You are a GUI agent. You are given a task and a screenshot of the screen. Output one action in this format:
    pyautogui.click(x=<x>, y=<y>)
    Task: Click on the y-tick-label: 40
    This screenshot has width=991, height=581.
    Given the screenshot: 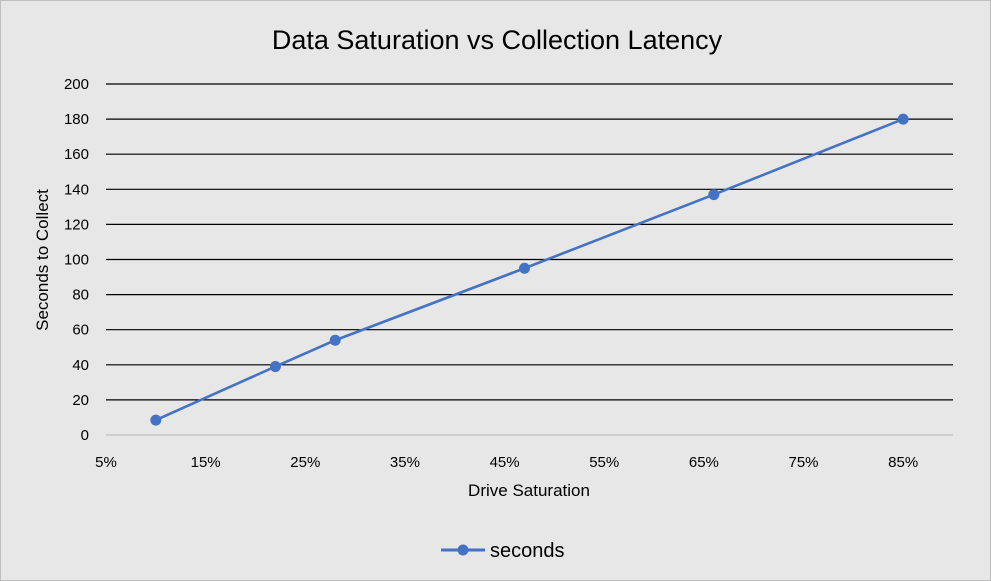 What is the action you would take?
    pyautogui.click(x=80, y=365)
    